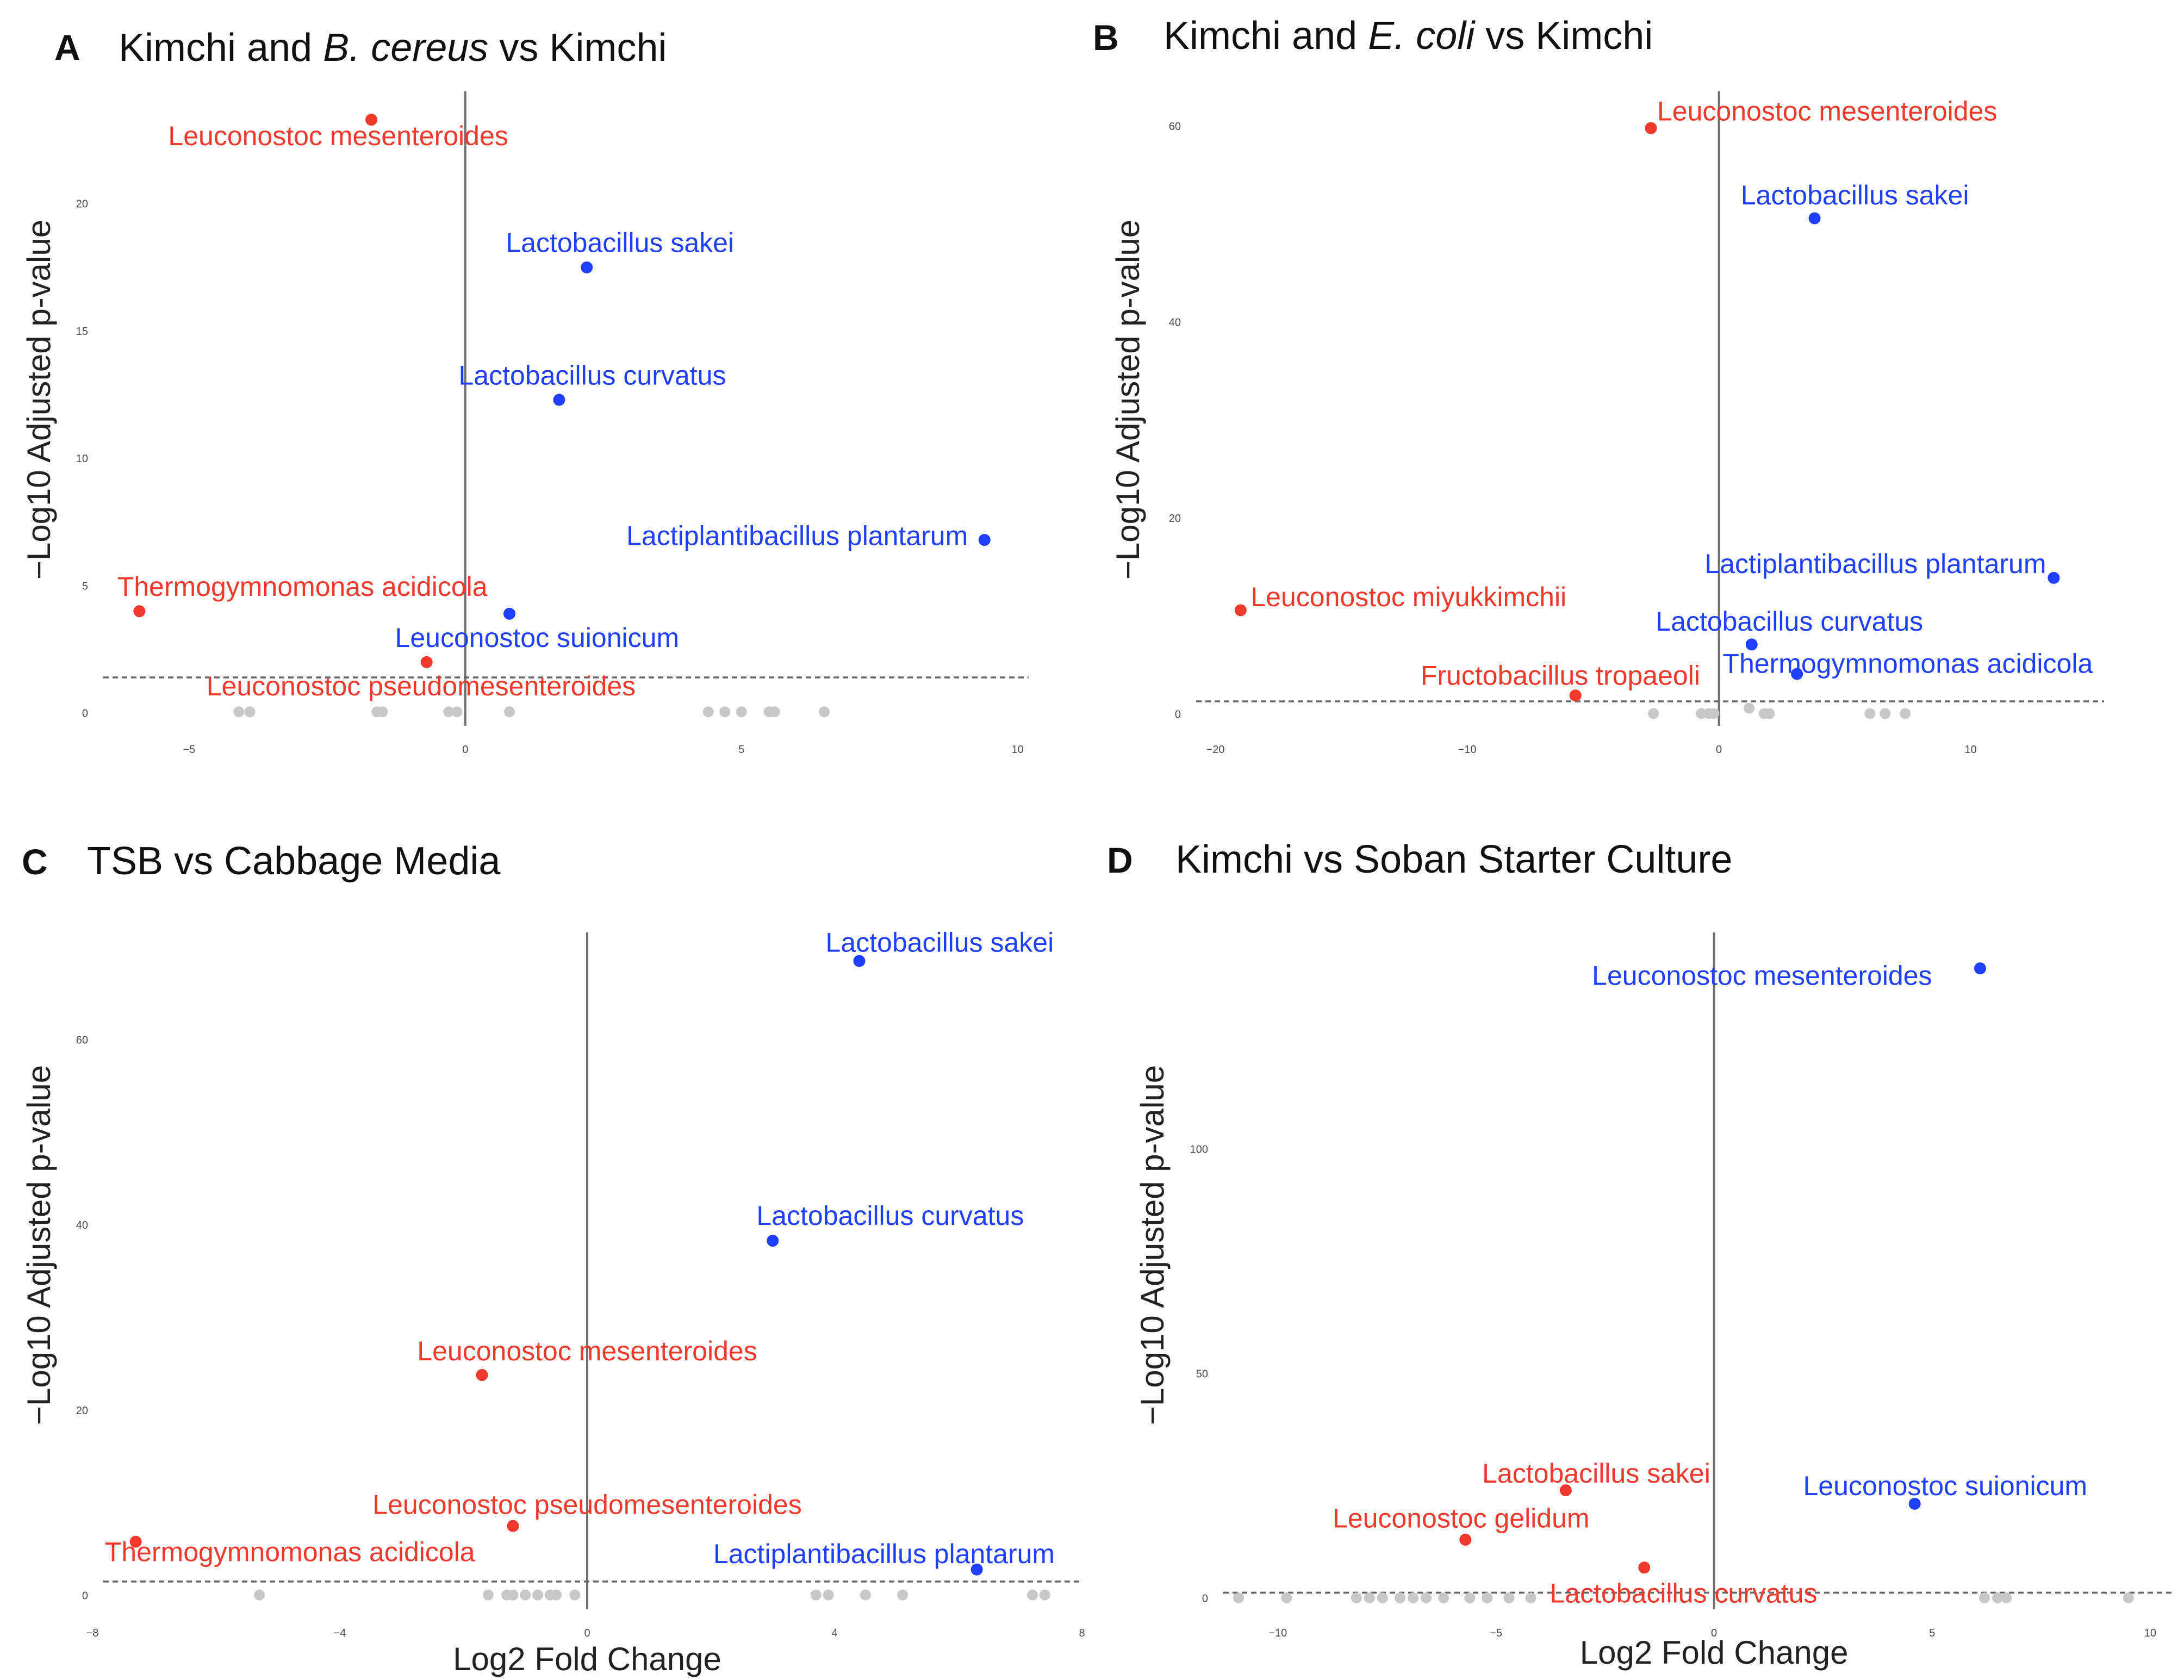 The width and height of the screenshot is (2184, 1680). Describe the element at coordinates (1240, 610) in the screenshot. I see `point-leuconostoc-miyukkimchii` at that location.